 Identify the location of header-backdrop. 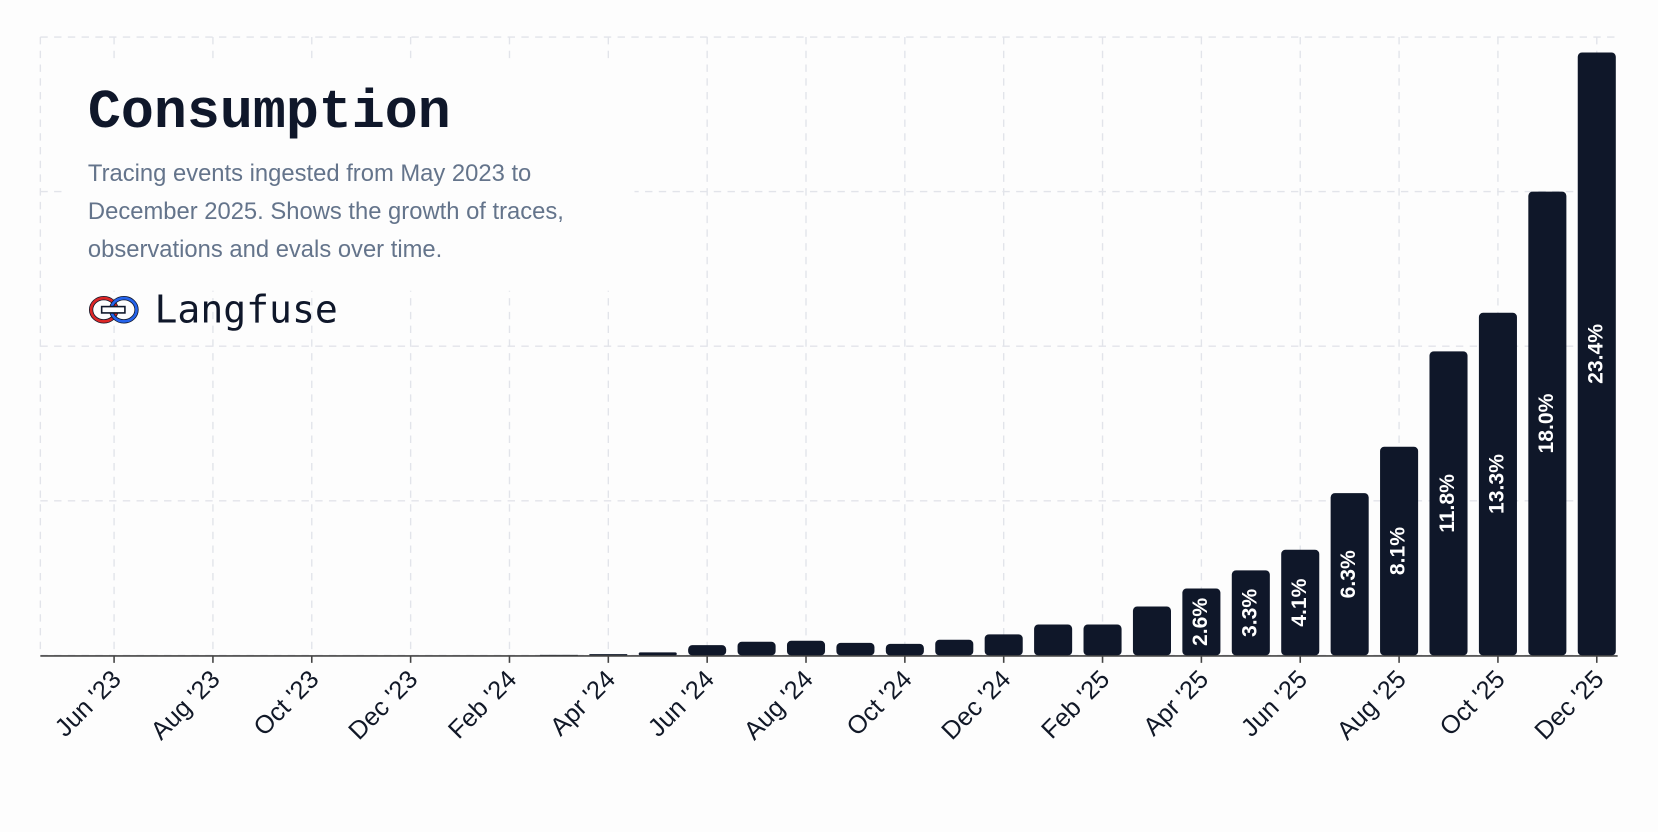
(349, 177).